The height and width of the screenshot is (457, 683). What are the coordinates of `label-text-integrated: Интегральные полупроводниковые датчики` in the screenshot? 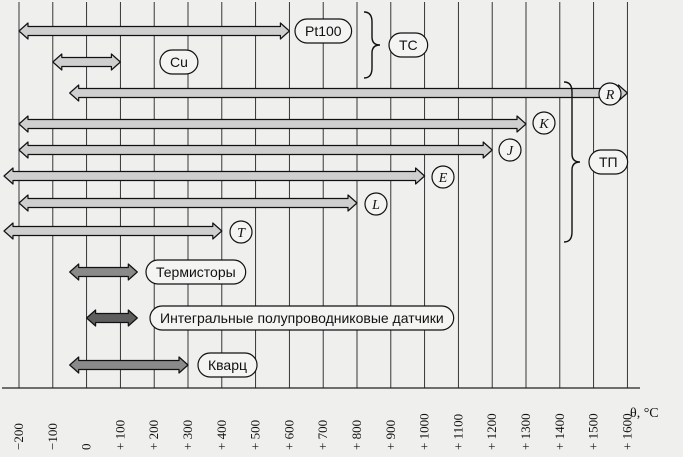 It's located at (302, 318).